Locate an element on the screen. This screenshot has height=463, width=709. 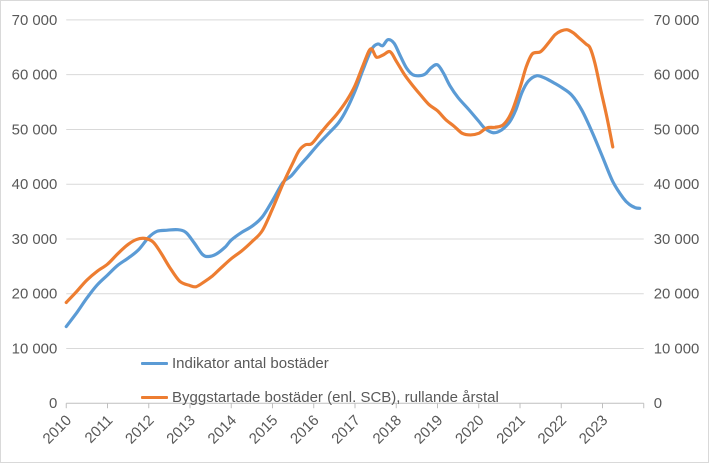
y-axis-label-left: 50 000 is located at coordinates (35, 129).